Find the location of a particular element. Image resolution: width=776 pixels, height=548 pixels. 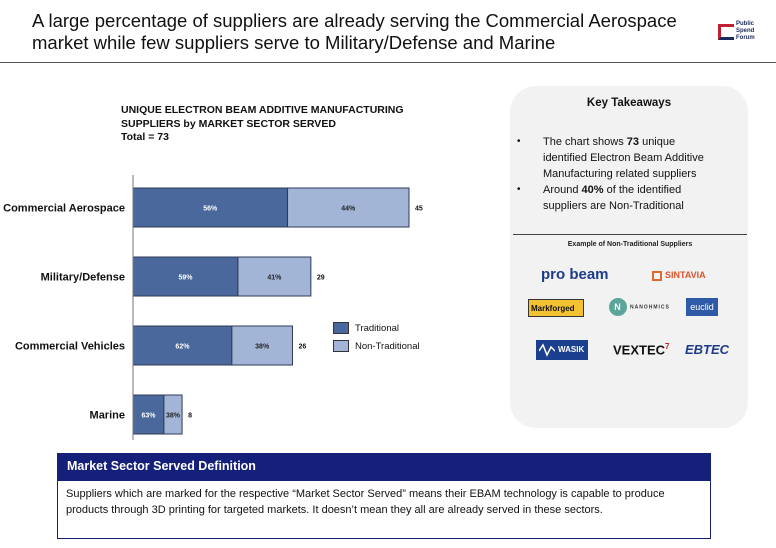

data-label-traditional: 62% is located at coordinates (182, 347).